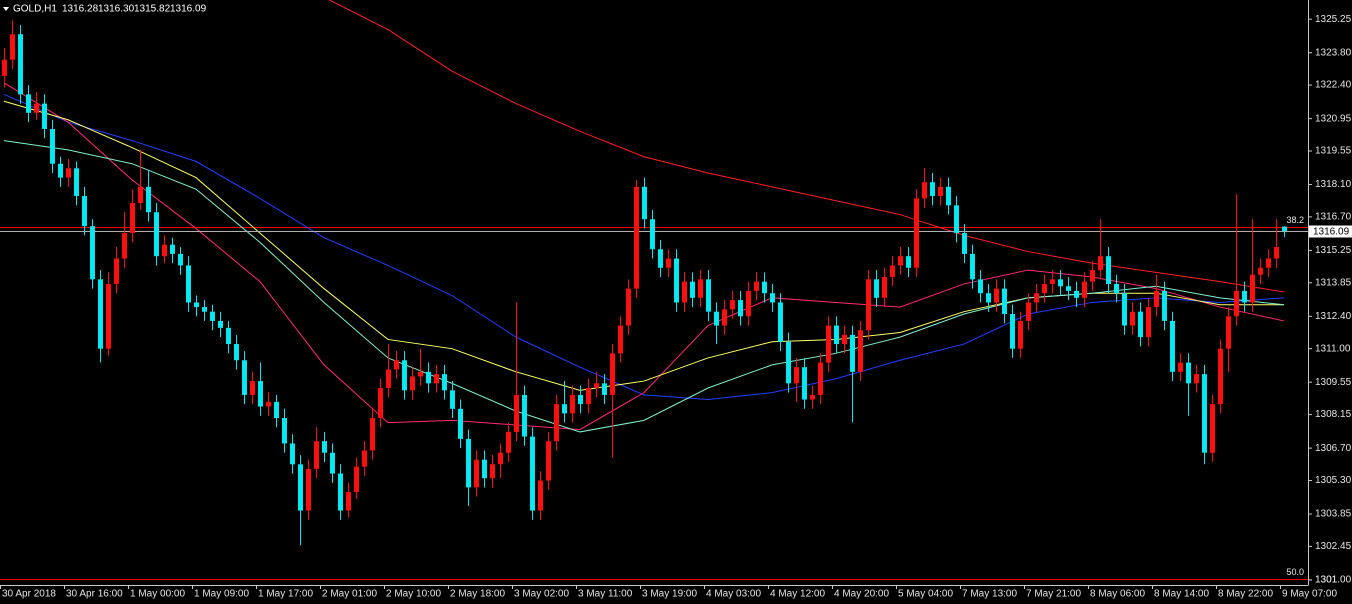  Describe the element at coordinates (6, 9) in the screenshot. I see `menu-arrow` at that location.